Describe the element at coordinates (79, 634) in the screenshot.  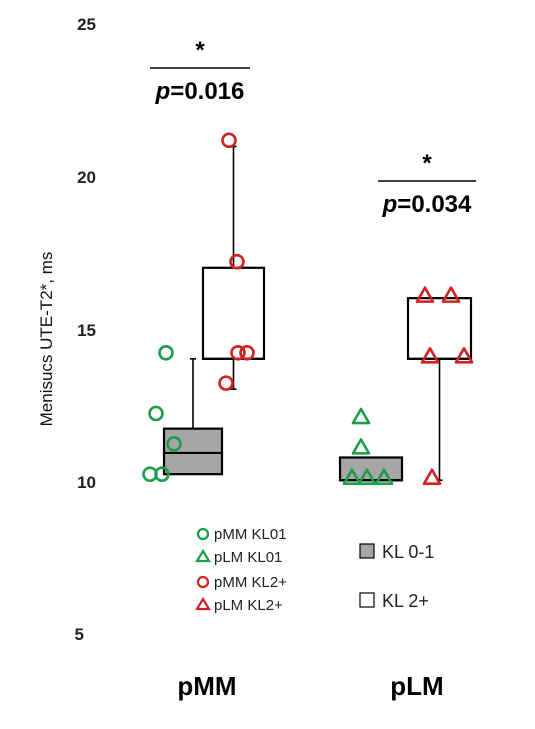
I see `y-tick-label: 5` at that location.